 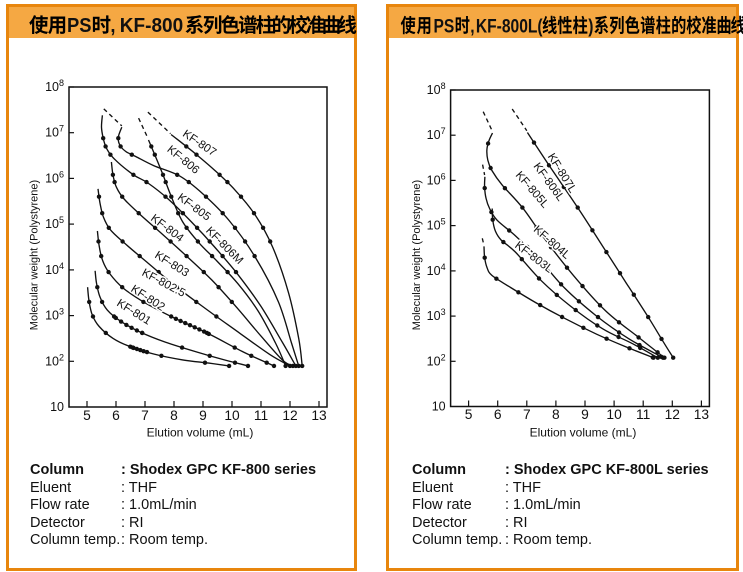 What do you see at coordinates (509, 26) in the screenshot?
I see `svg-text: KF-800L(` at bounding box center [509, 26].